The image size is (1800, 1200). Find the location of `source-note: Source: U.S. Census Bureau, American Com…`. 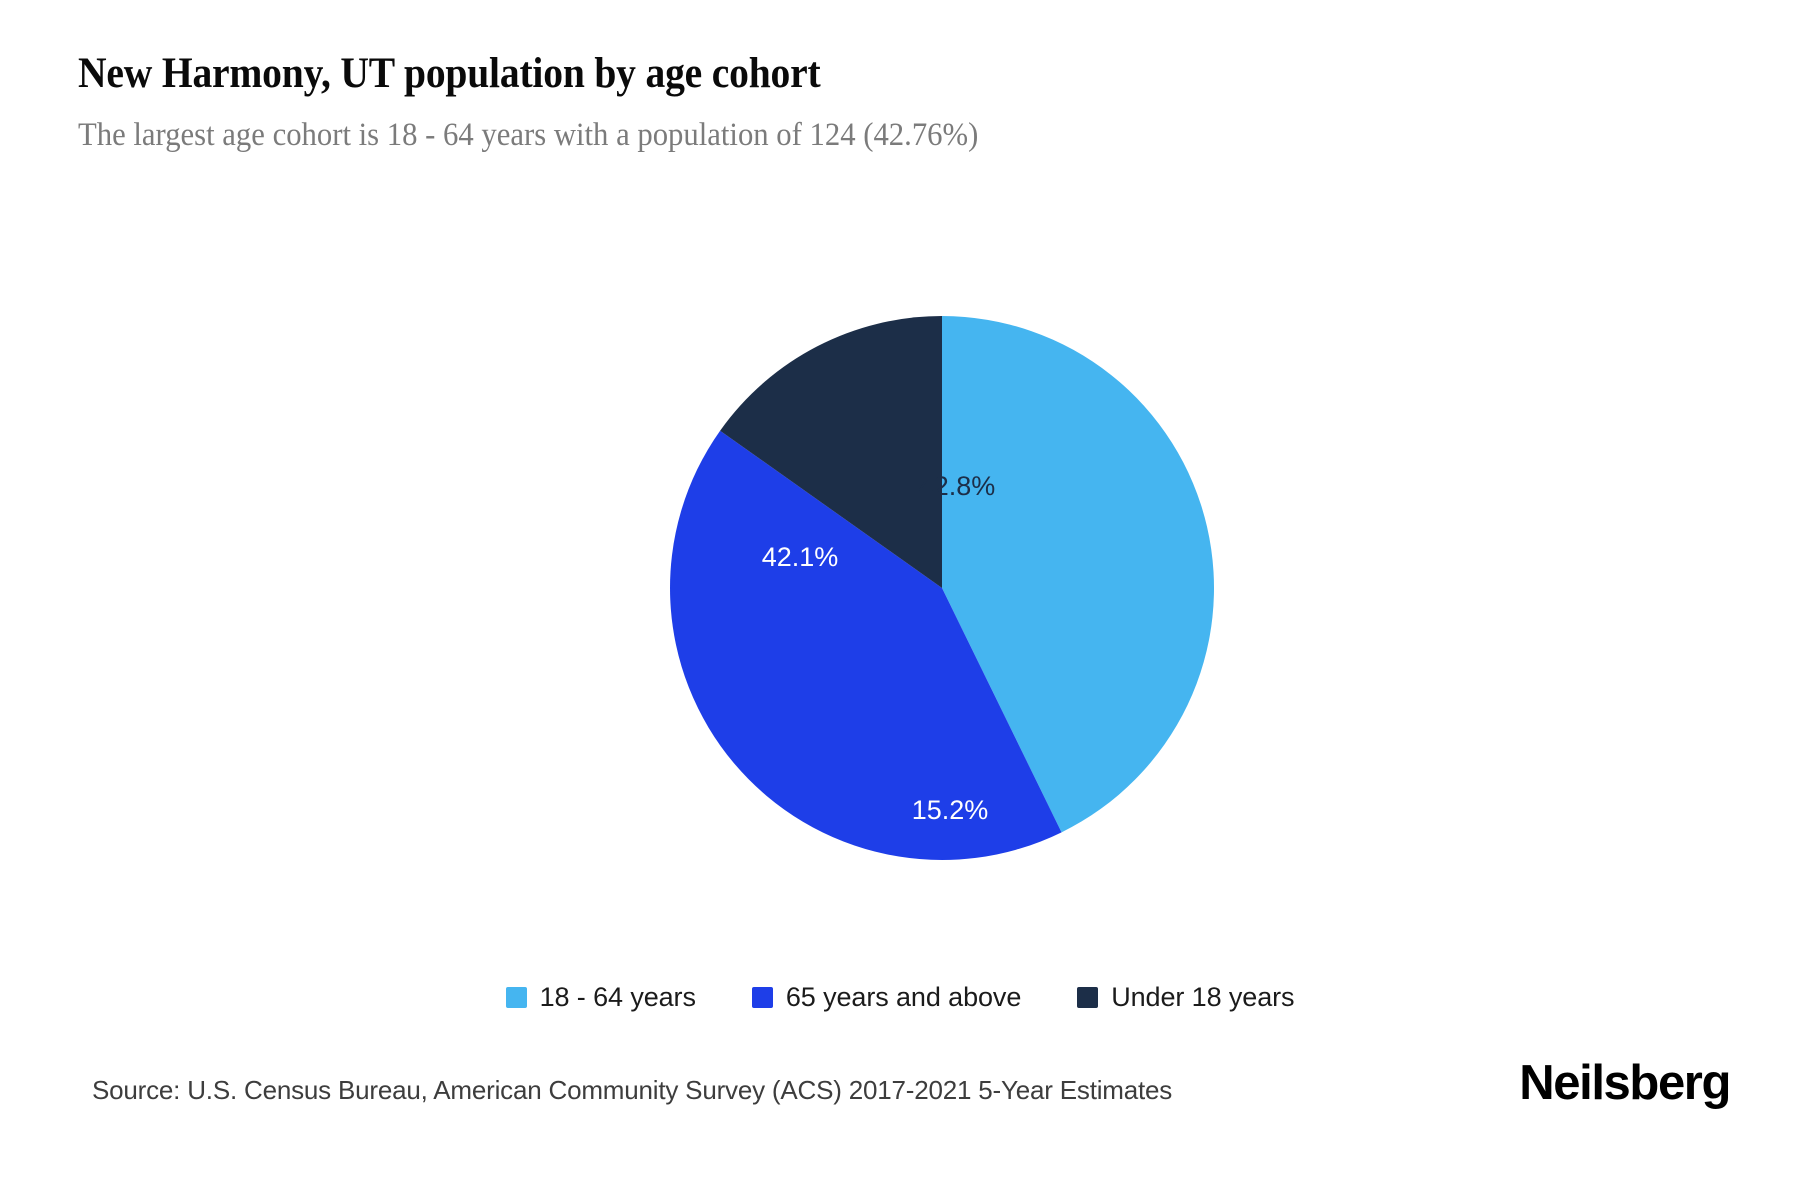

source-note: Source: U.S. Census Bureau, American Com… is located at coordinates (632, 1090).